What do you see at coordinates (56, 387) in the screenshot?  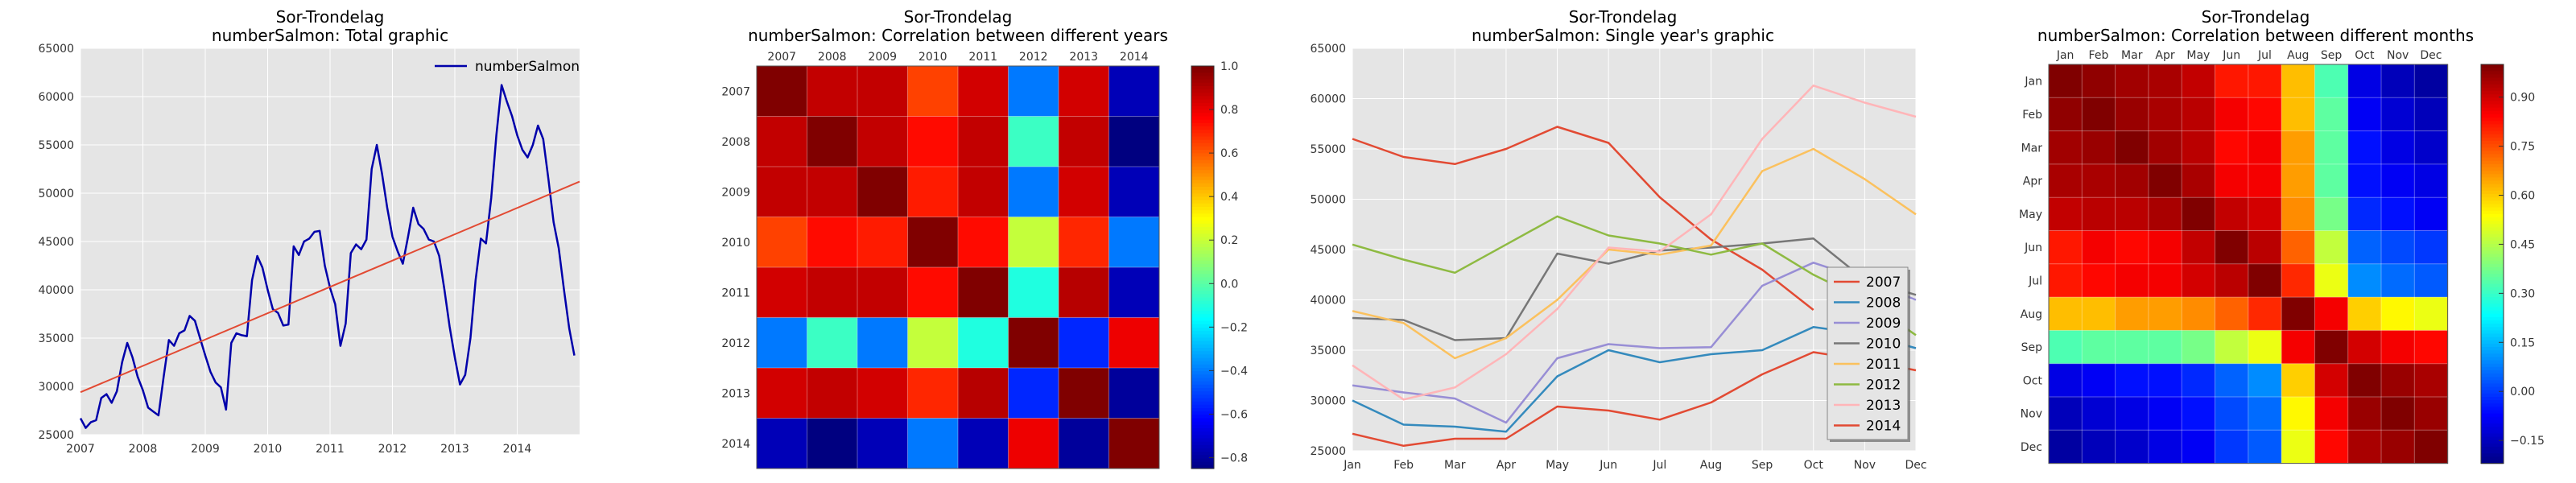 I see `y-tick-label: 30000` at bounding box center [56, 387].